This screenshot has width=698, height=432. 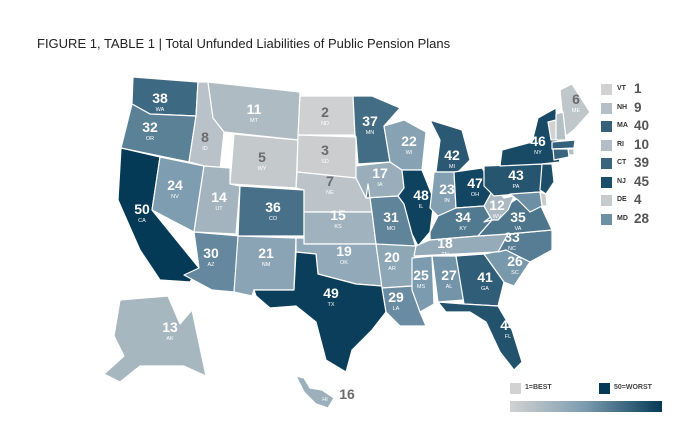 I want to click on small-state-rank-ri: 10, so click(x=642, y=144).